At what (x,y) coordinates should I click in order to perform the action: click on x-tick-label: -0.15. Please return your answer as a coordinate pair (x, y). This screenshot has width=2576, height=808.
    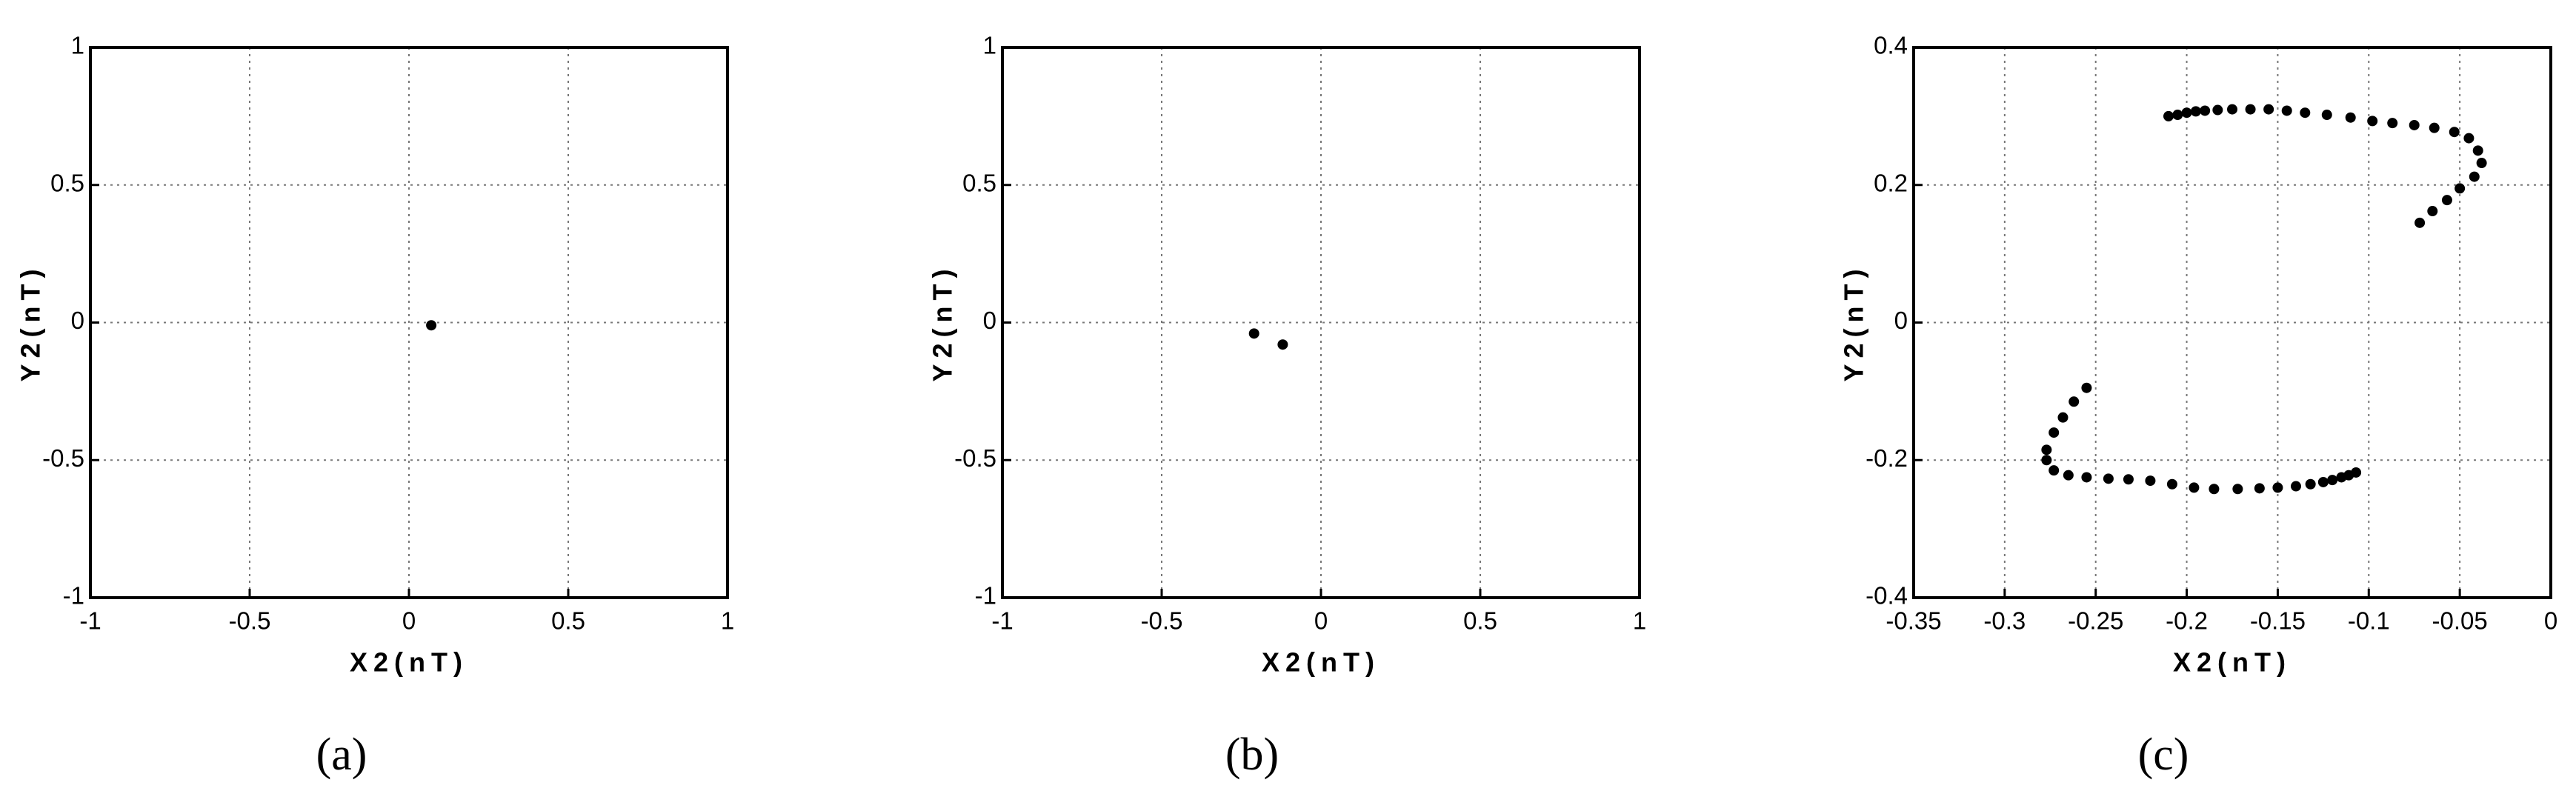
    Looking at the image, I should click on (2278, 621).